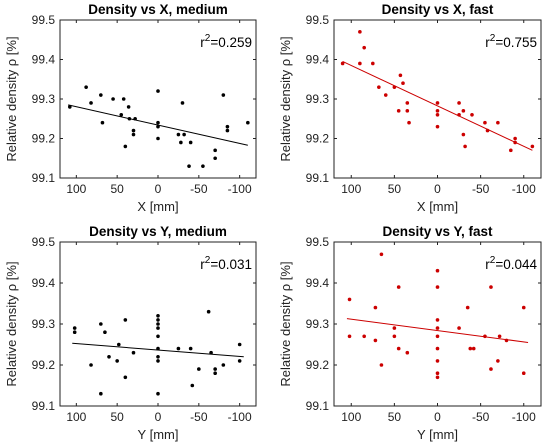 This screenshot has height=448, width=550. I want to click on r-squared-label: r2=0.755, so click(511, 41).